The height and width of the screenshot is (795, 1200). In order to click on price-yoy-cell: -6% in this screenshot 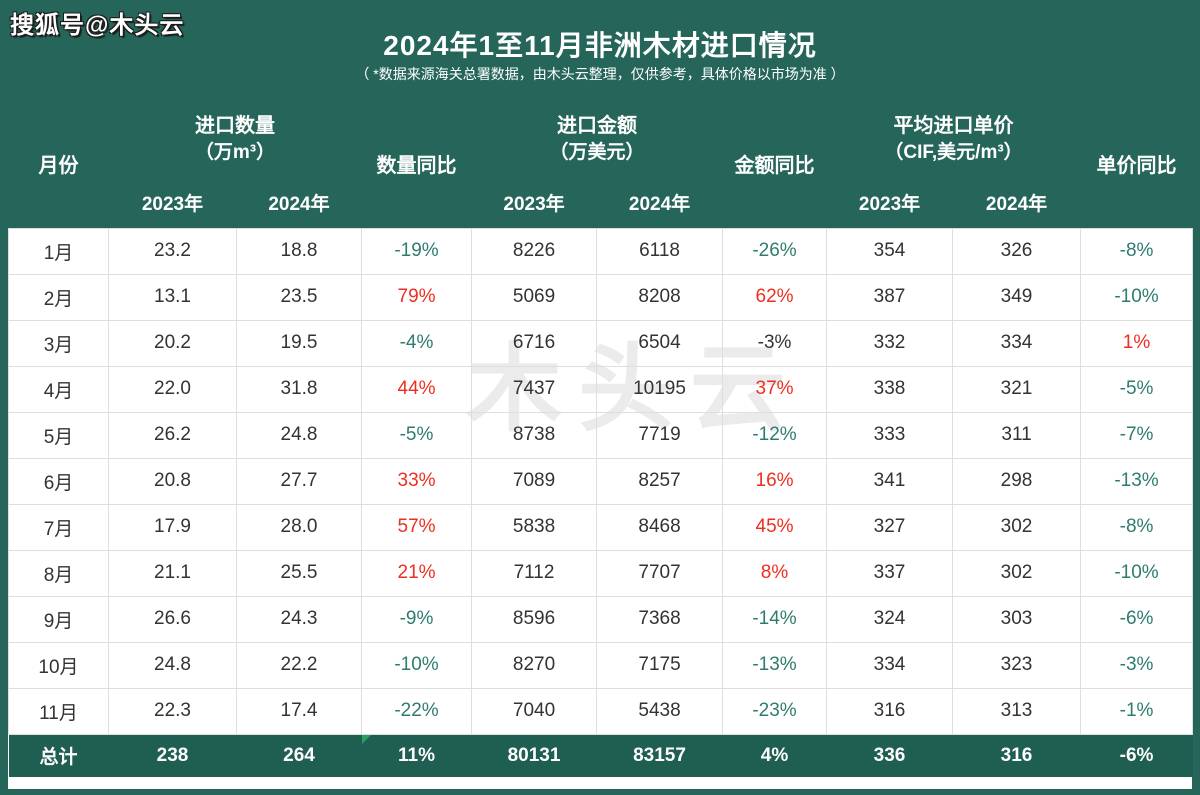, I will do `click(1137, 619)`.